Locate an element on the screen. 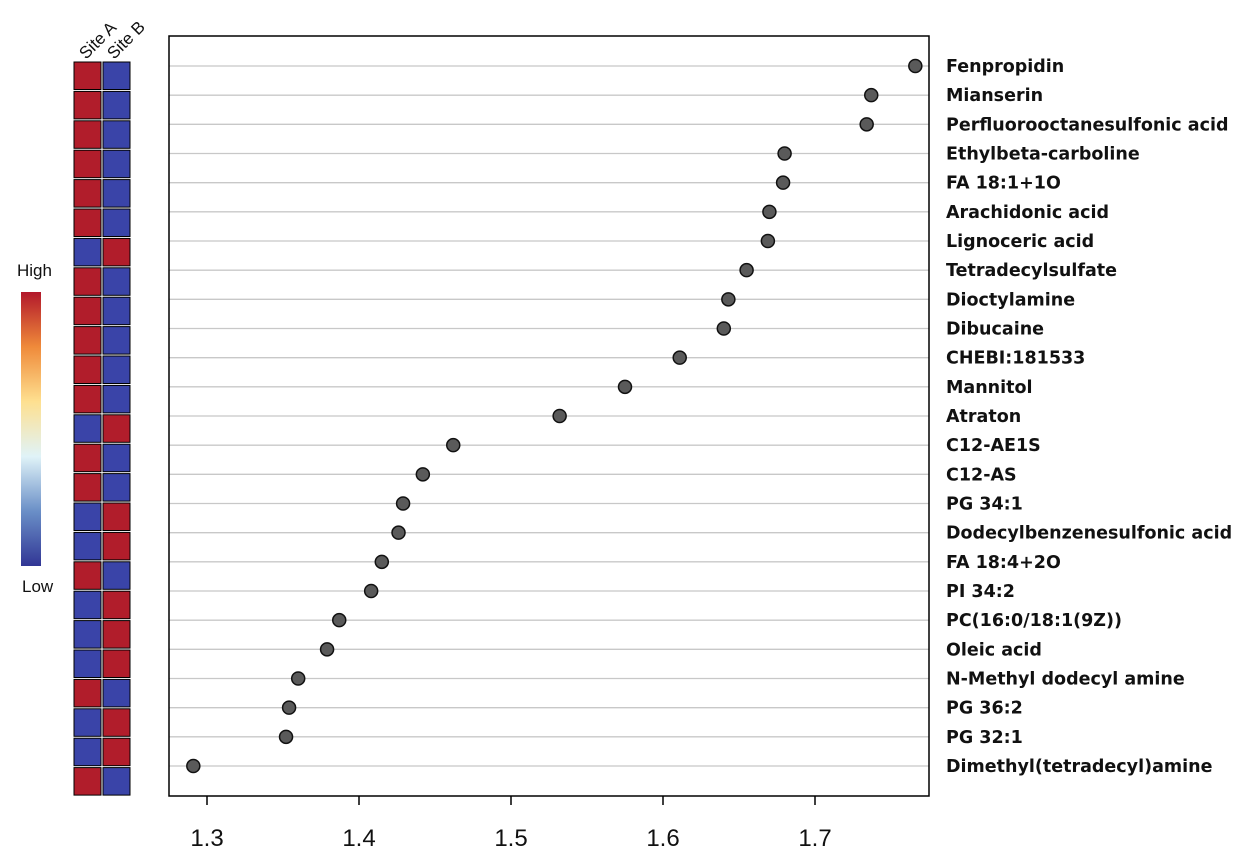 This screenshot has height=864, width=1248. row-label: Dibucaine is located at coordinates (995, 330).